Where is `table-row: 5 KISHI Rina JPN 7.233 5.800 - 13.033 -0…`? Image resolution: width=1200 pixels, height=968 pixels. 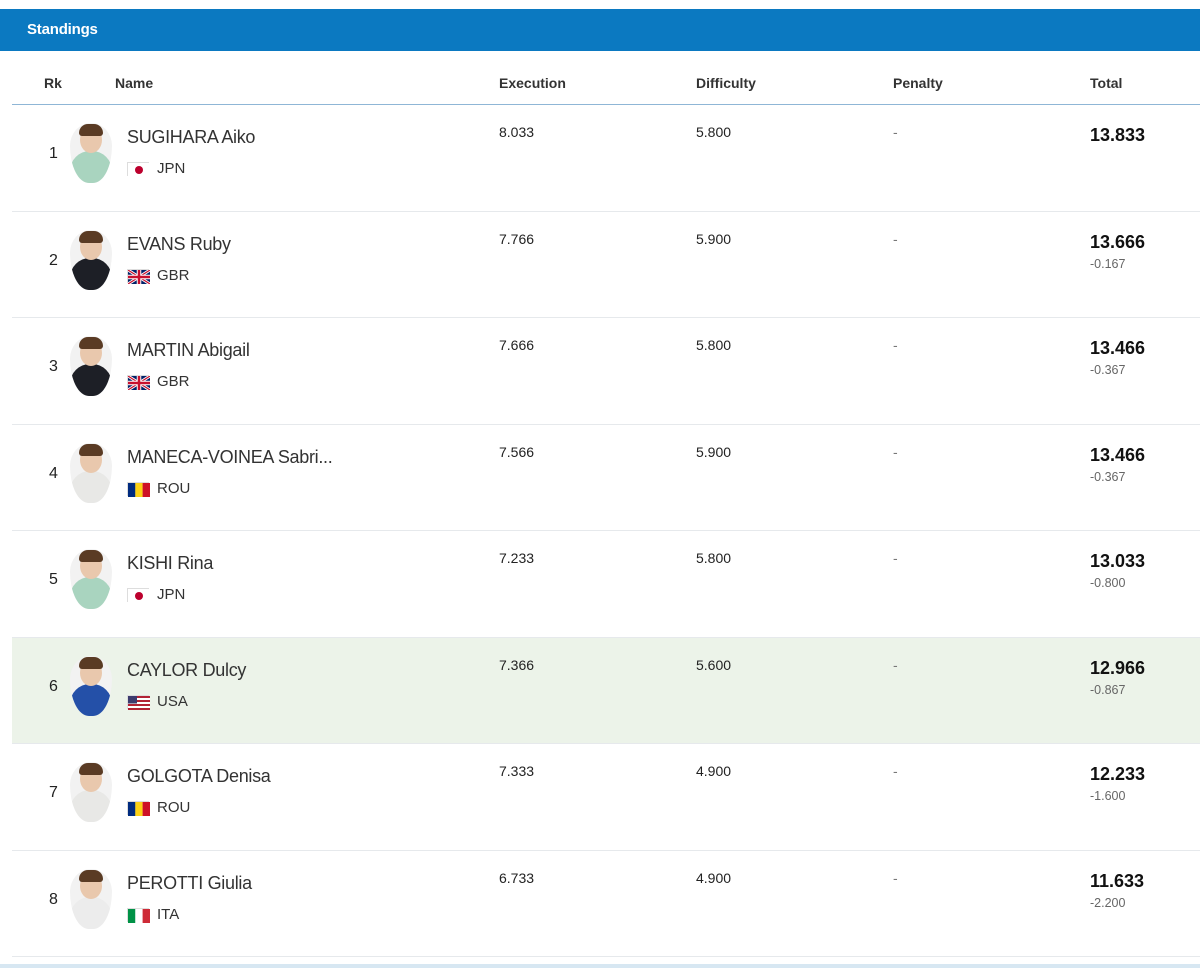
table-row: 5 KISHI Rina JPN 7.233 5.800 - 13.033 -0… is located at coordinates (606, 584).